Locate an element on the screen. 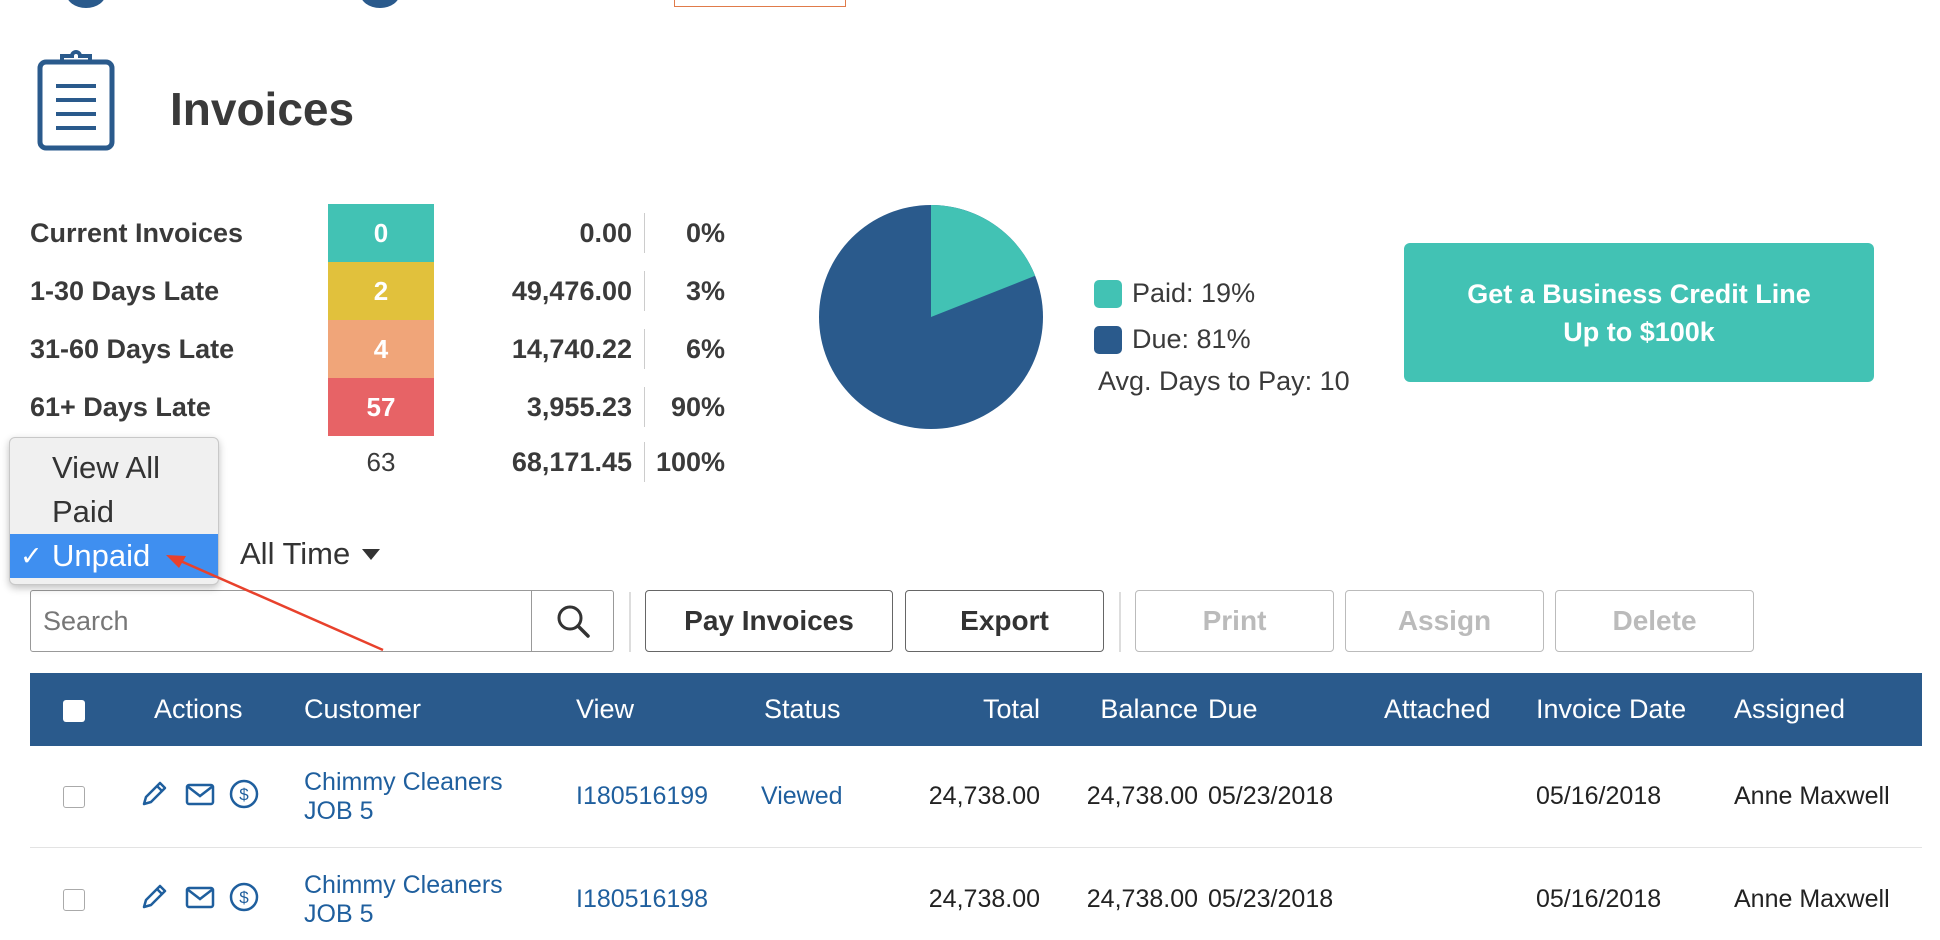 Image resolution: width=1940 pixels, height=940 pixels. time-filter-select: All Time is located at coordinates (310, 554).